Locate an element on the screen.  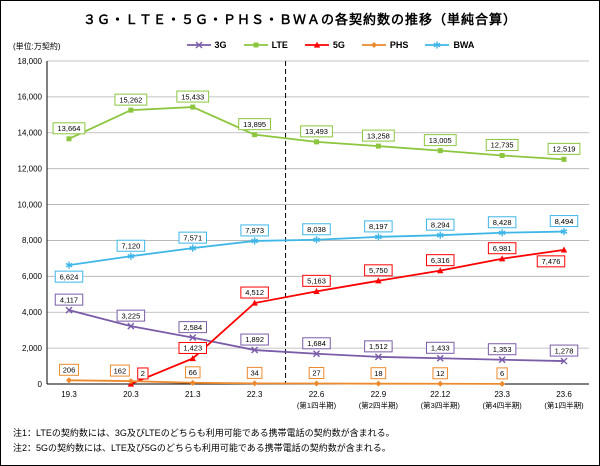
legend-swatch-lte is located at coordinates (255, 45).